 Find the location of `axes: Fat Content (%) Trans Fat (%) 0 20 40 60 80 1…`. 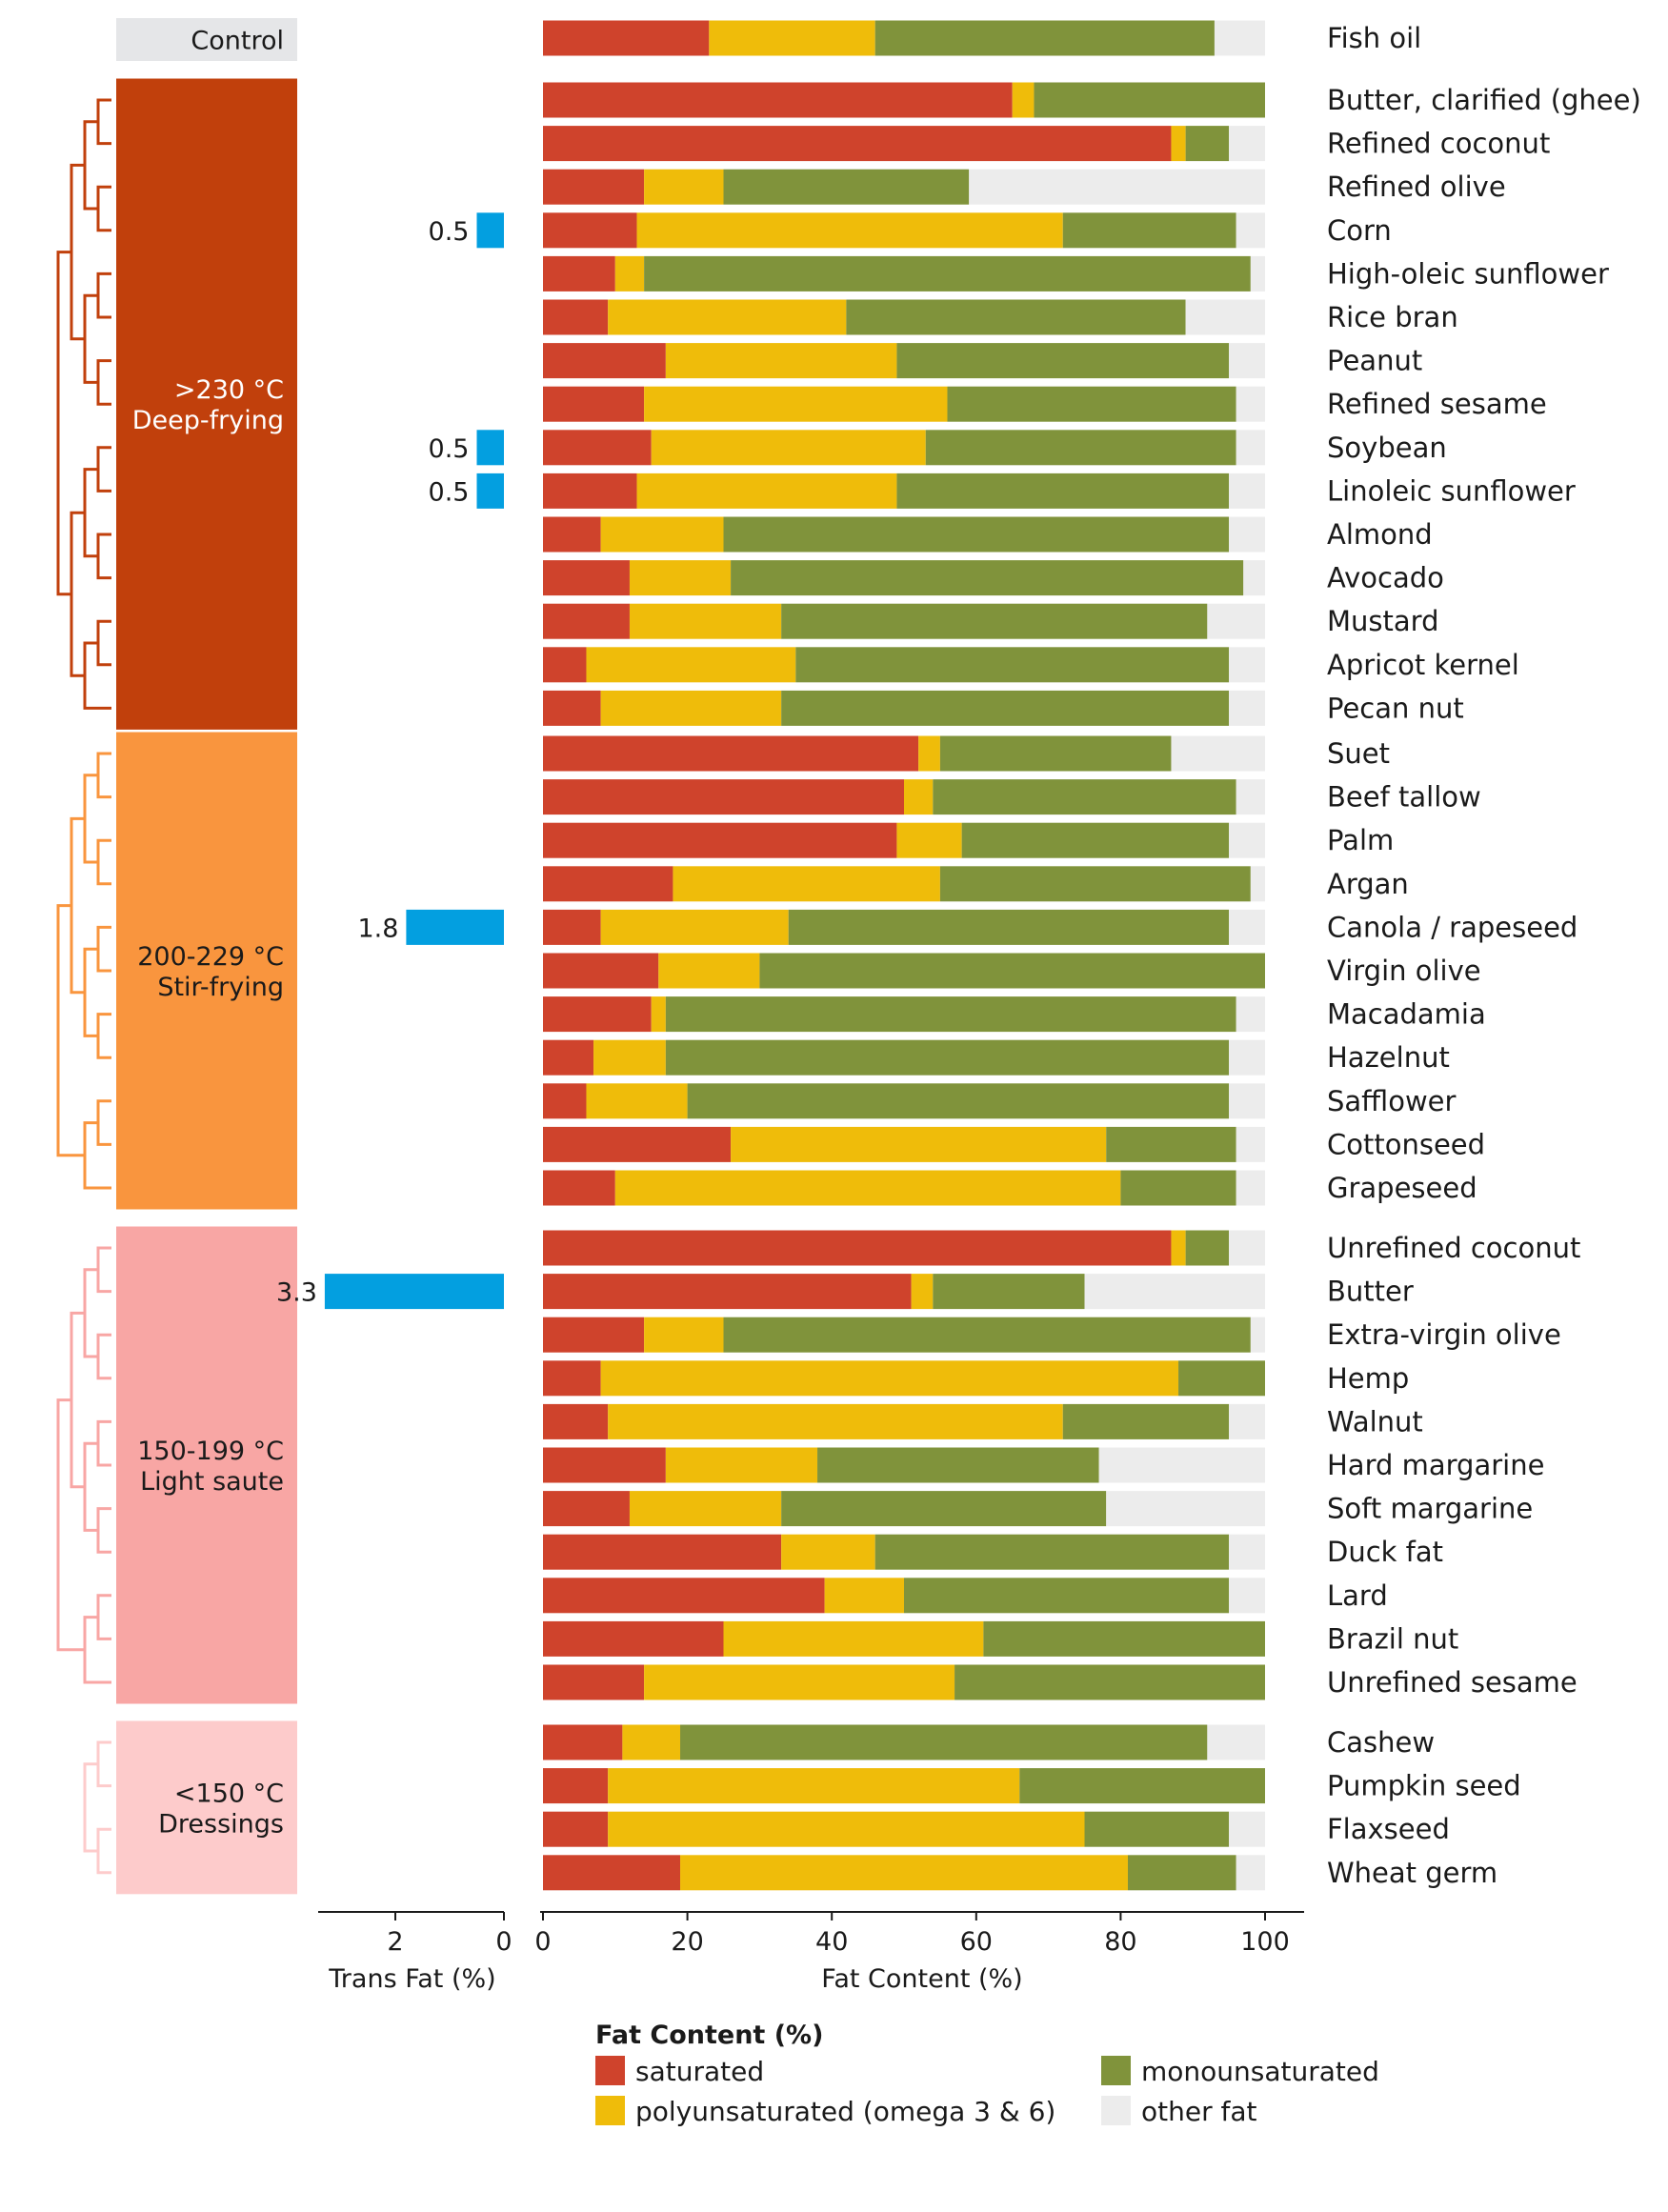

axes: Fat Content (%) Trans Fat (%) 0 20 40 60 80 1… is located at coordinates (811, 1952).